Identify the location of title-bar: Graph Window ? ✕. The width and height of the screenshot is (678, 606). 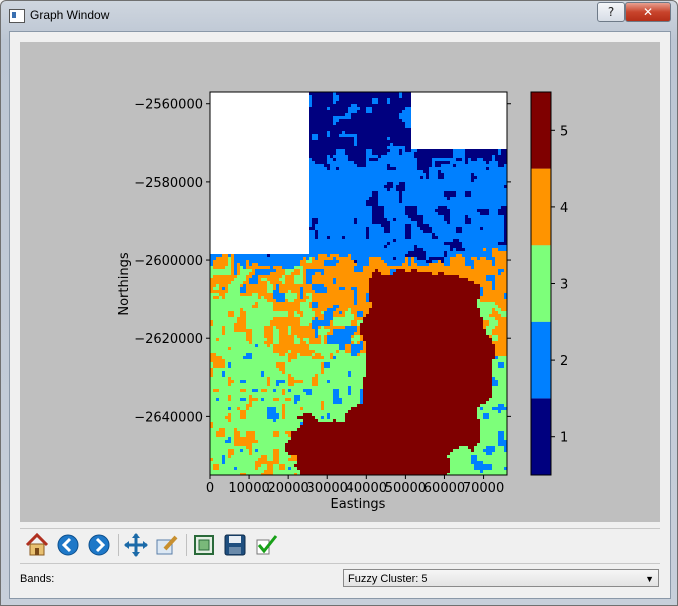
(339, 16).